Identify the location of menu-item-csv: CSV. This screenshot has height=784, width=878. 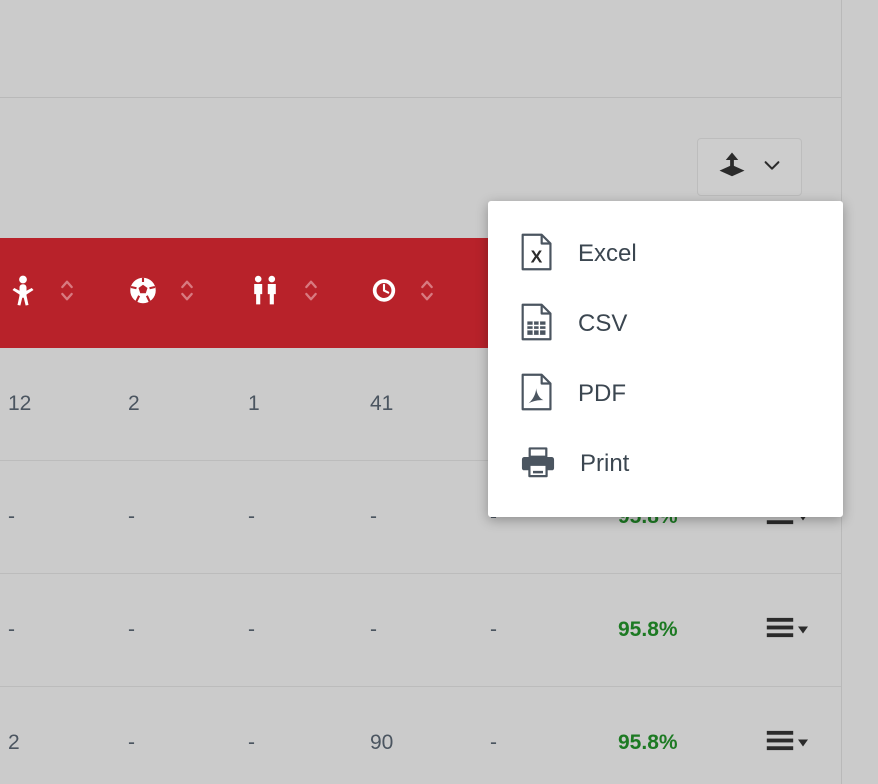
(665, 324).